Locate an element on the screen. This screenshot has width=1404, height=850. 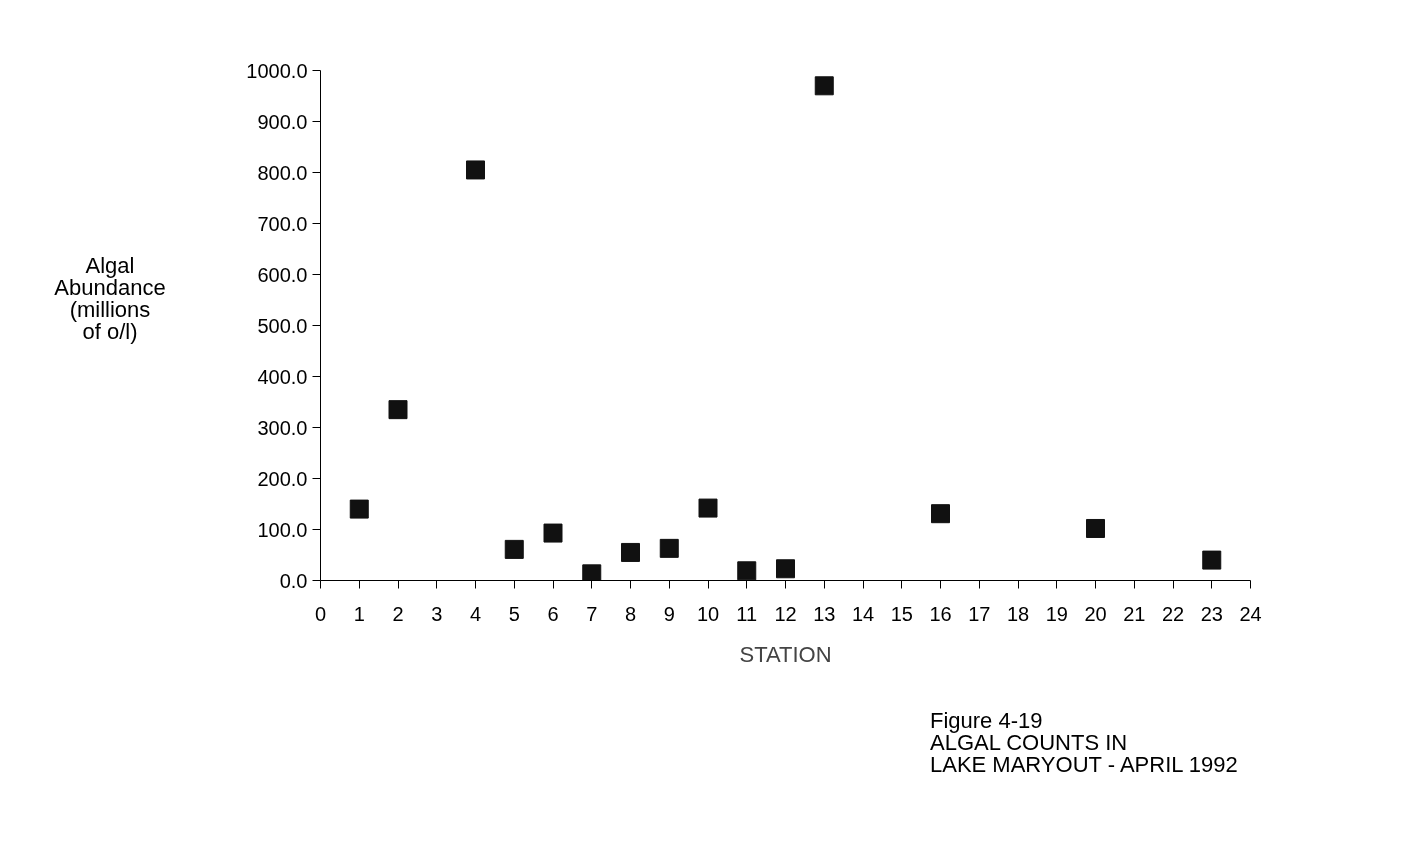
y-tick-label: 800.0 is located at coordinates (282, 172).